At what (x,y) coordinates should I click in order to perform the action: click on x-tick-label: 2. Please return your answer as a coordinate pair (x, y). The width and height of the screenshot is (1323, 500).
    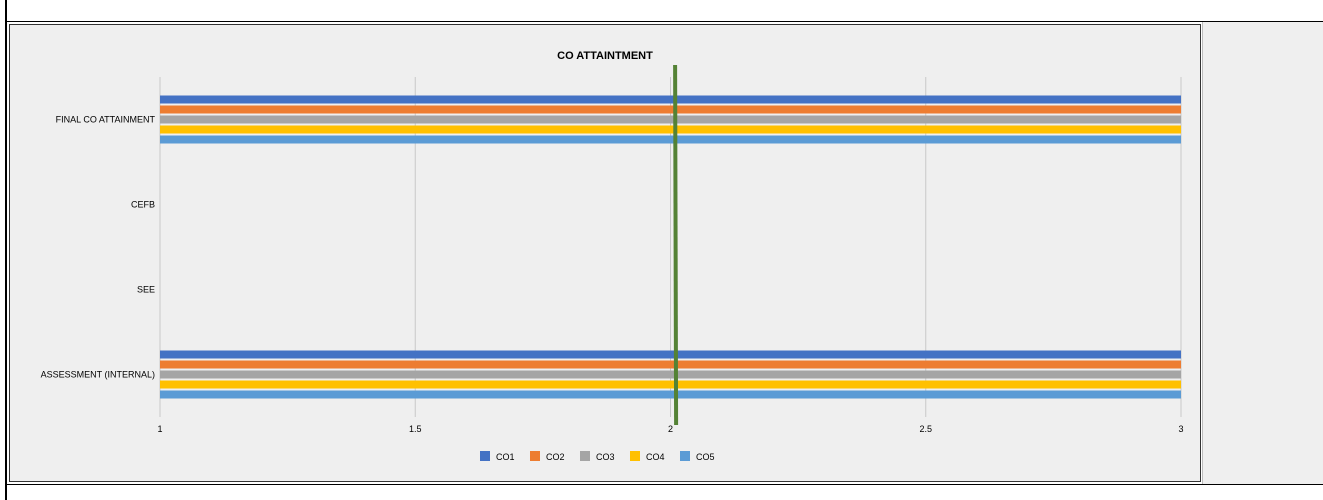
    Looking at the image, I should click on (670, 429).